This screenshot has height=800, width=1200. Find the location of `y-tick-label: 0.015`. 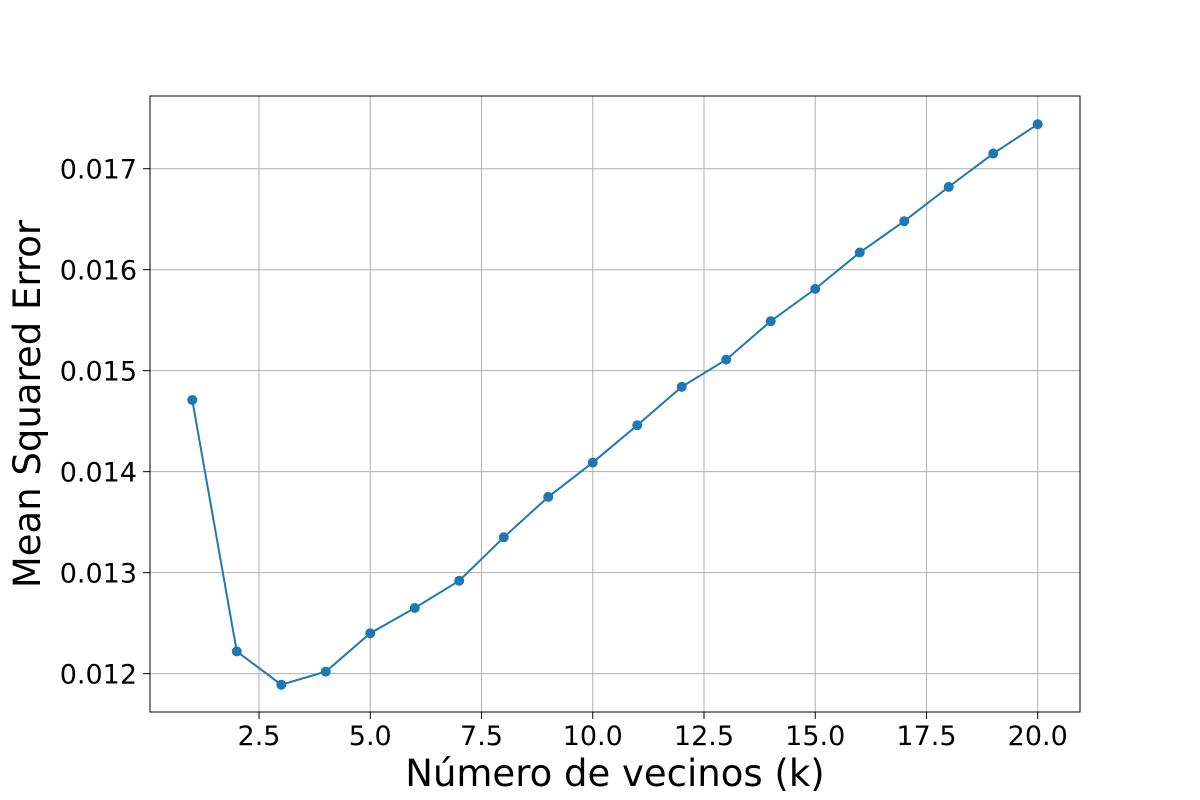

y-tick-label: 0.015 is located at coordinates (98, 372).